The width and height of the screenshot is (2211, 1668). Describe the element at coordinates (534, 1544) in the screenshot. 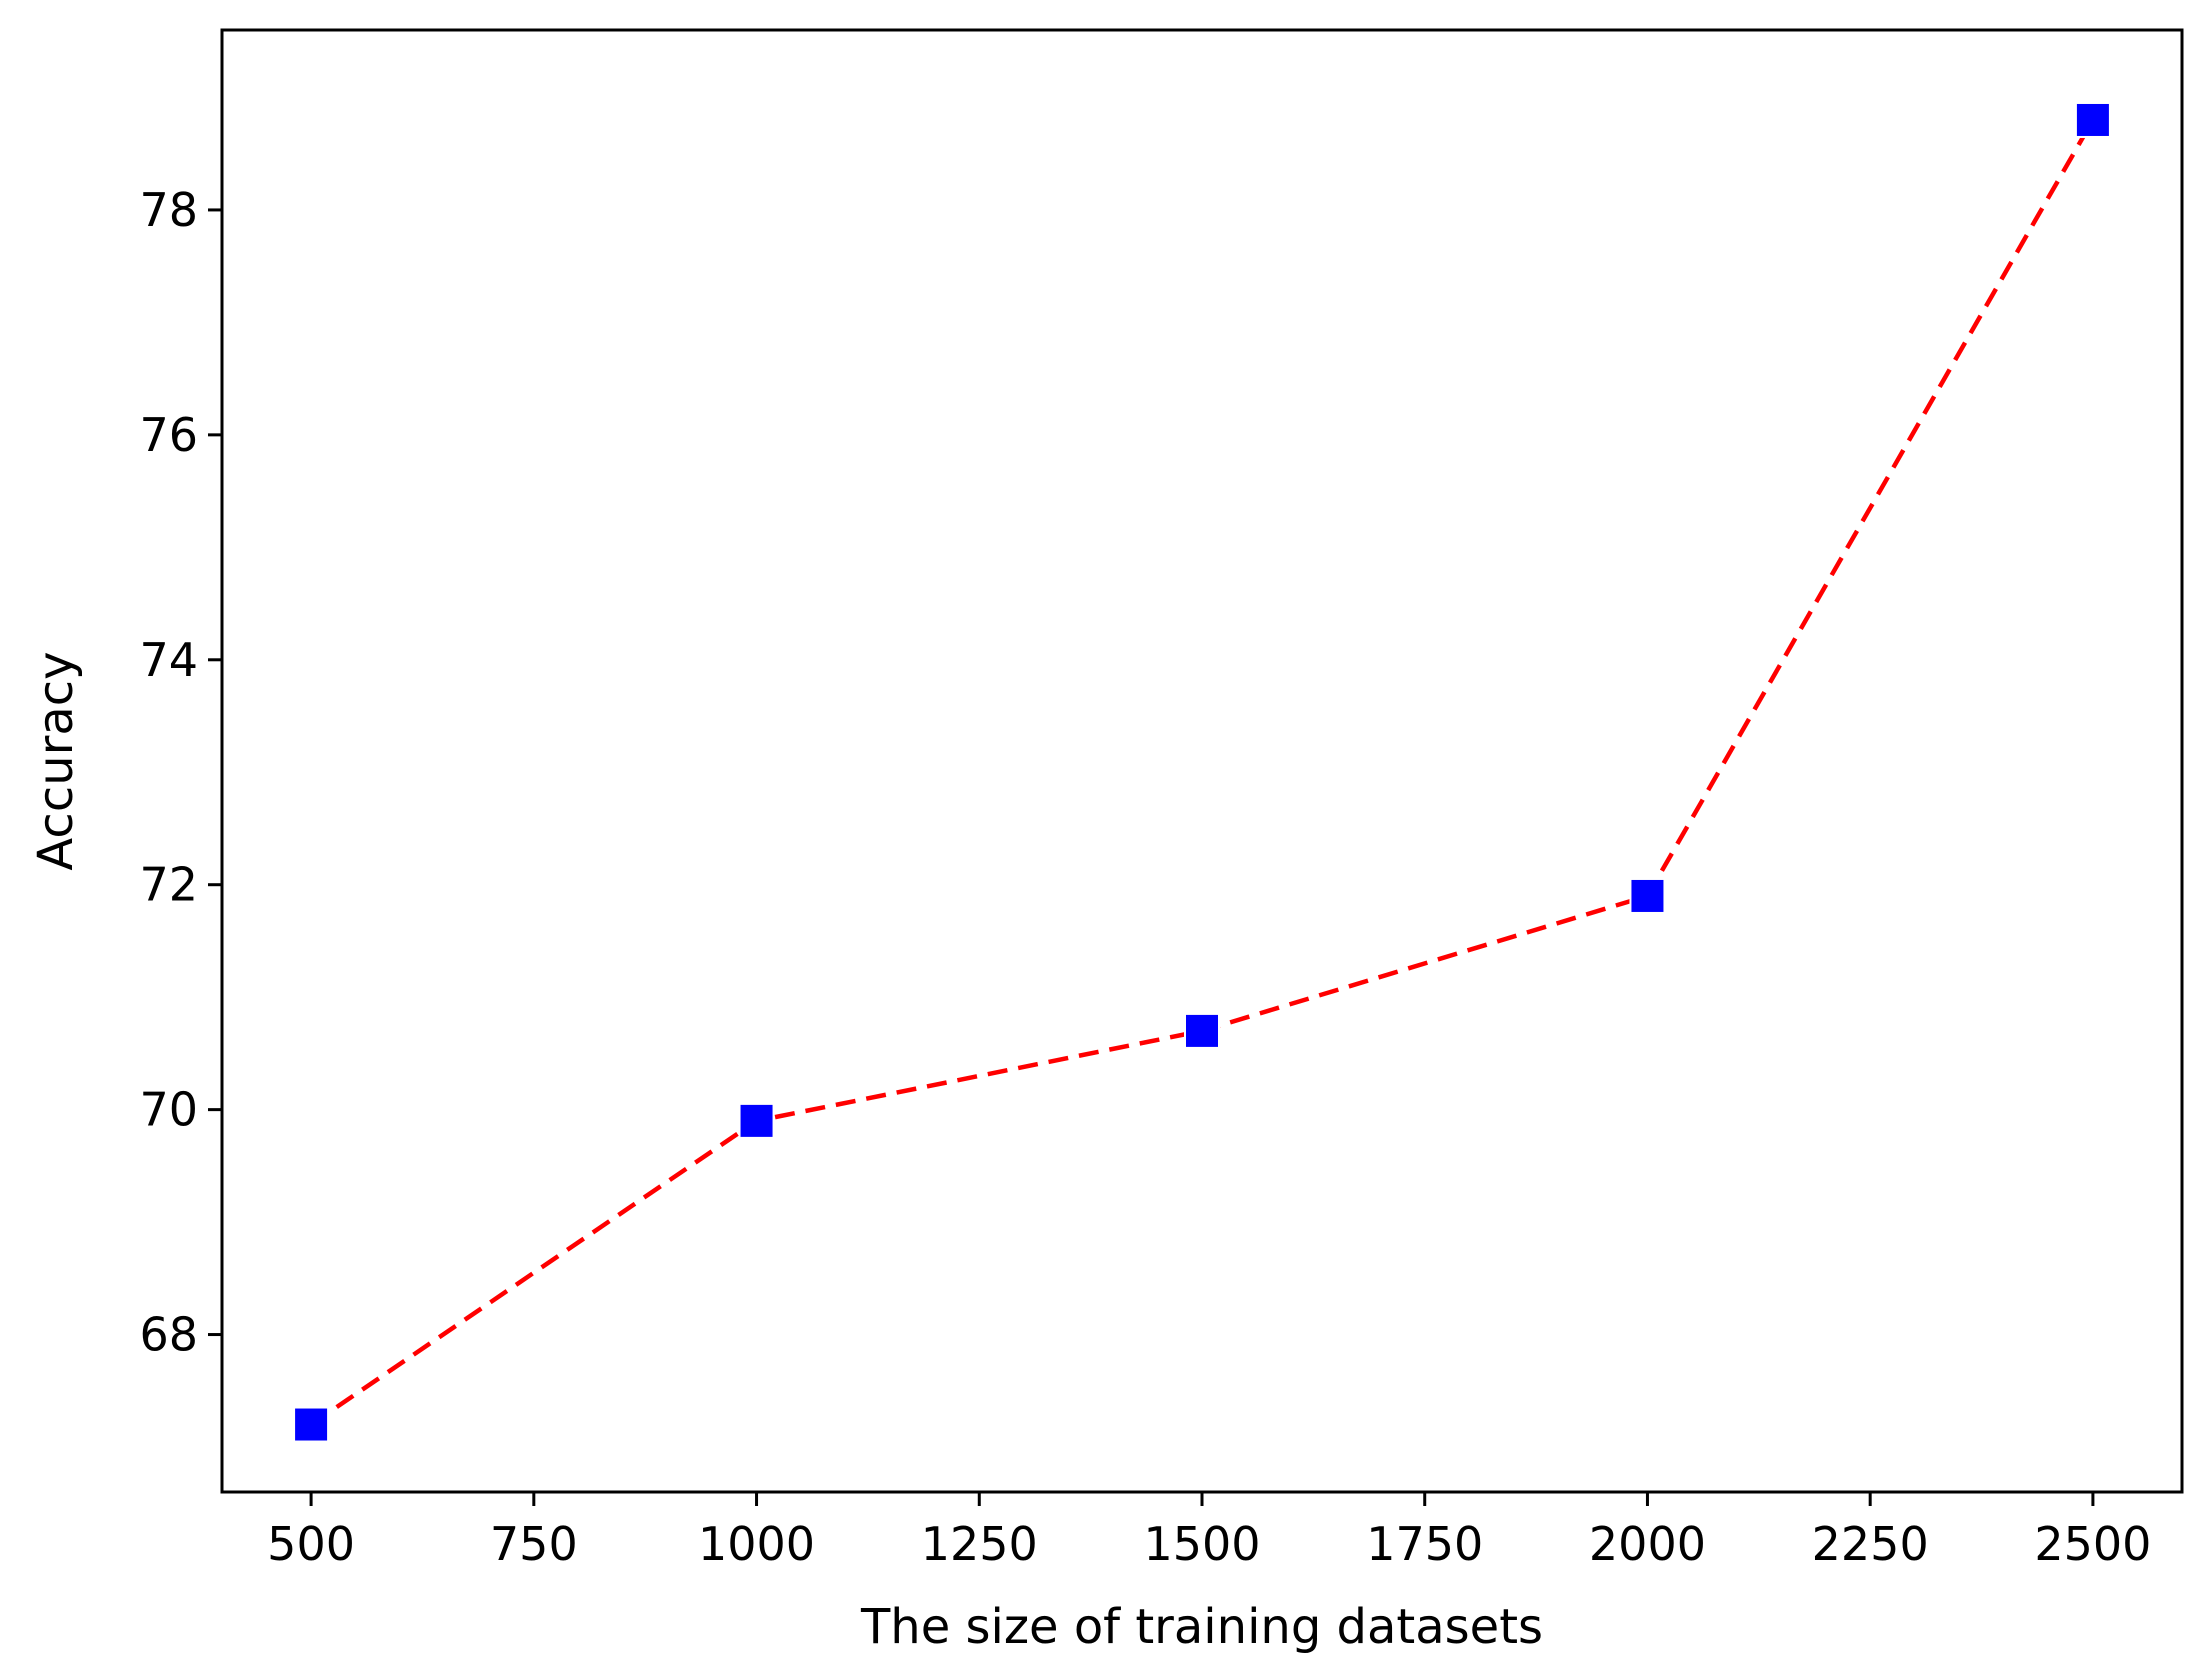

I see `x-tick-label: 750` at that location.